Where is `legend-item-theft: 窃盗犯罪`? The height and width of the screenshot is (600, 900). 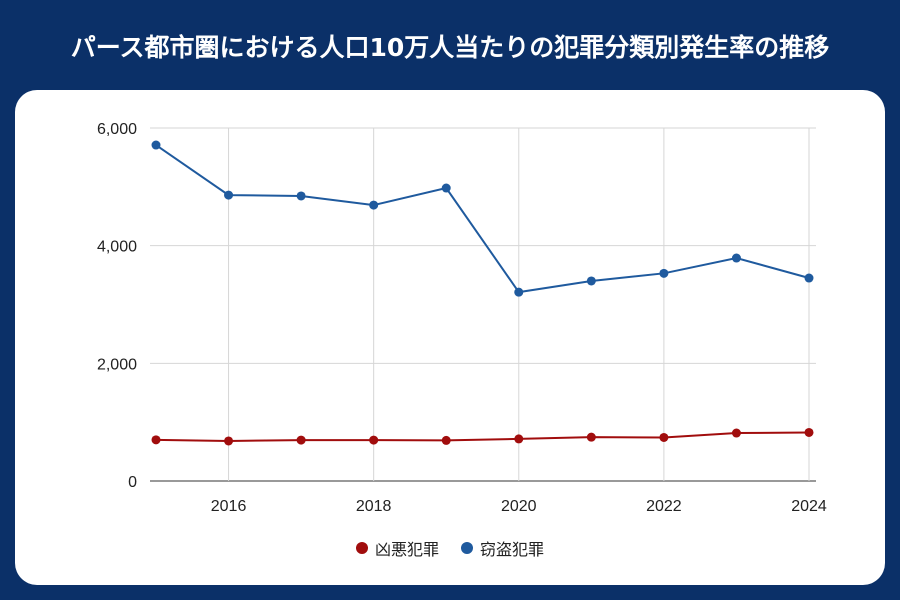 legend-item-theft: 窃盗犯罪 is located at coordinates (502, 548).